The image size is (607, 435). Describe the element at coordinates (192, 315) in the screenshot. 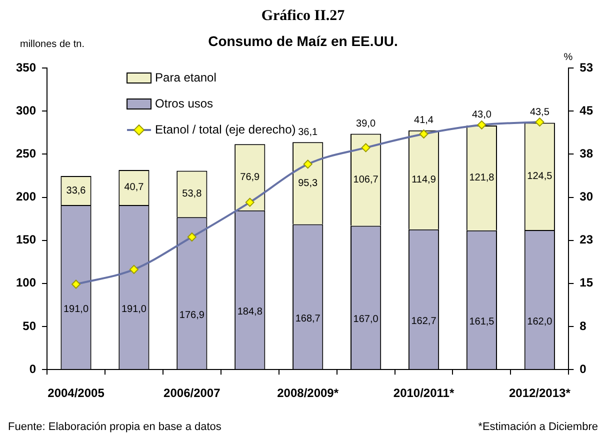

I see `data-label: 176,9` at that location.